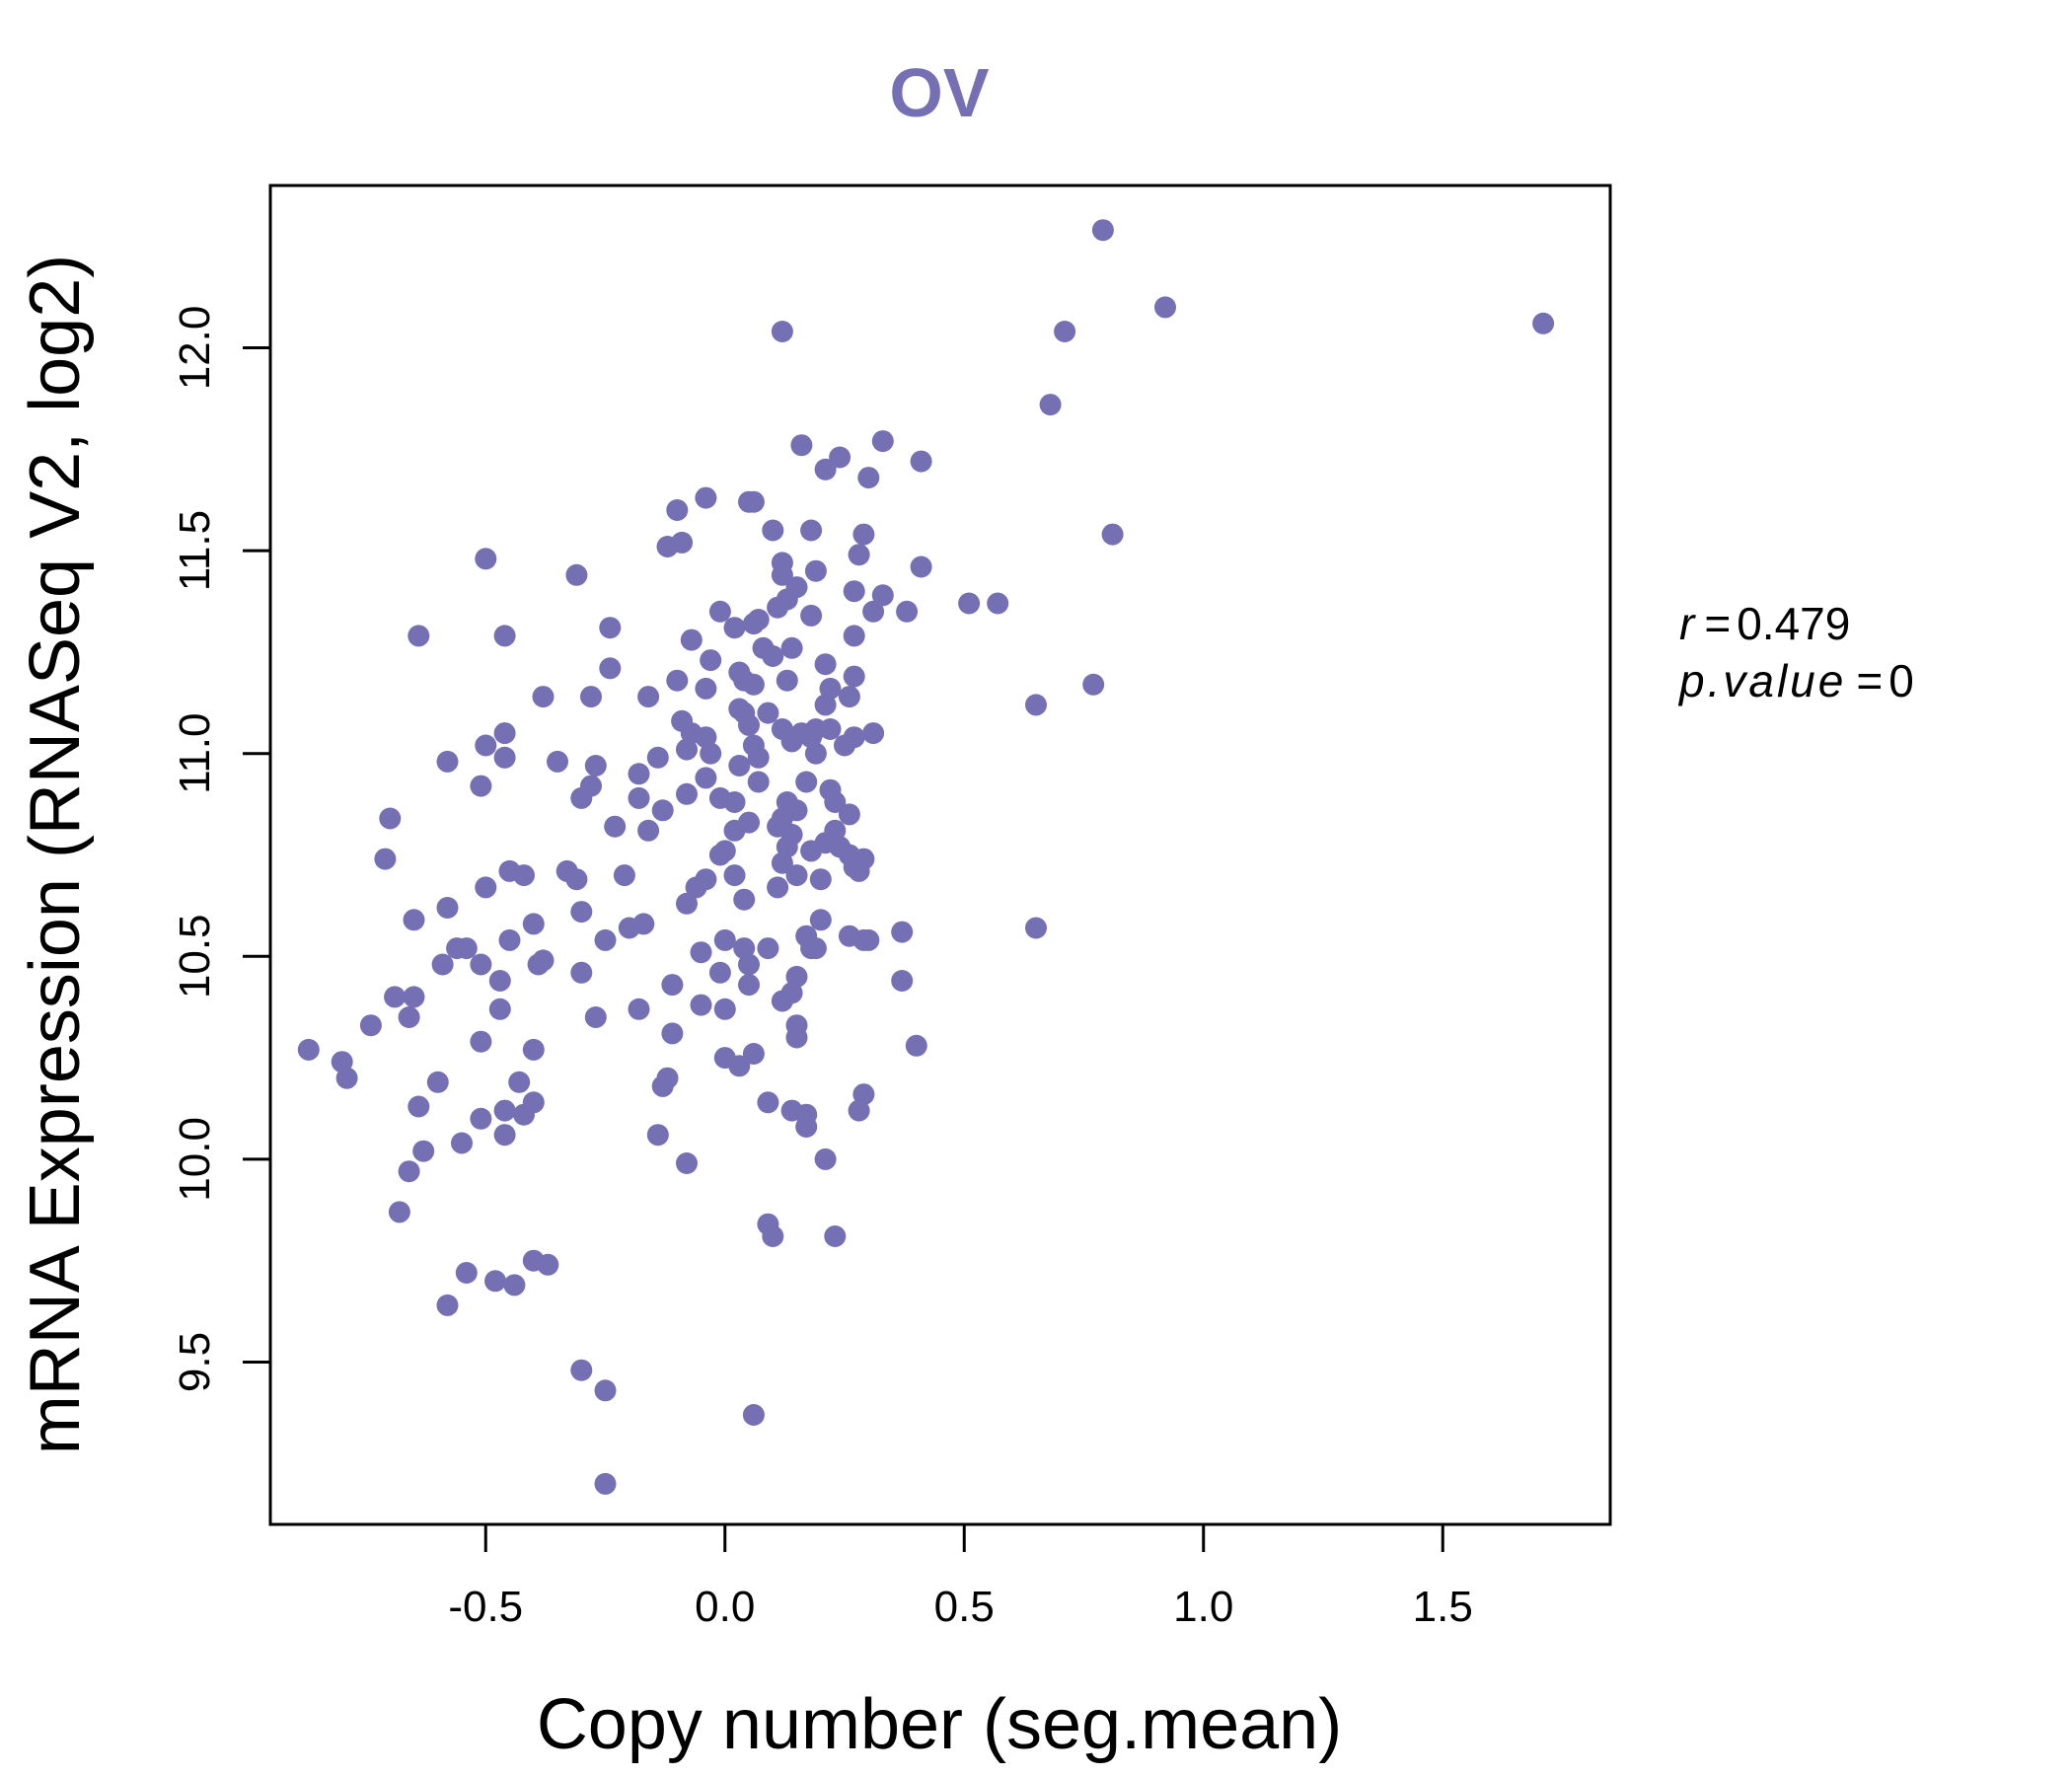  I want to click on x-axis: -0.5 0.0 0.5 1.0 1.5, so click(961, 1577).